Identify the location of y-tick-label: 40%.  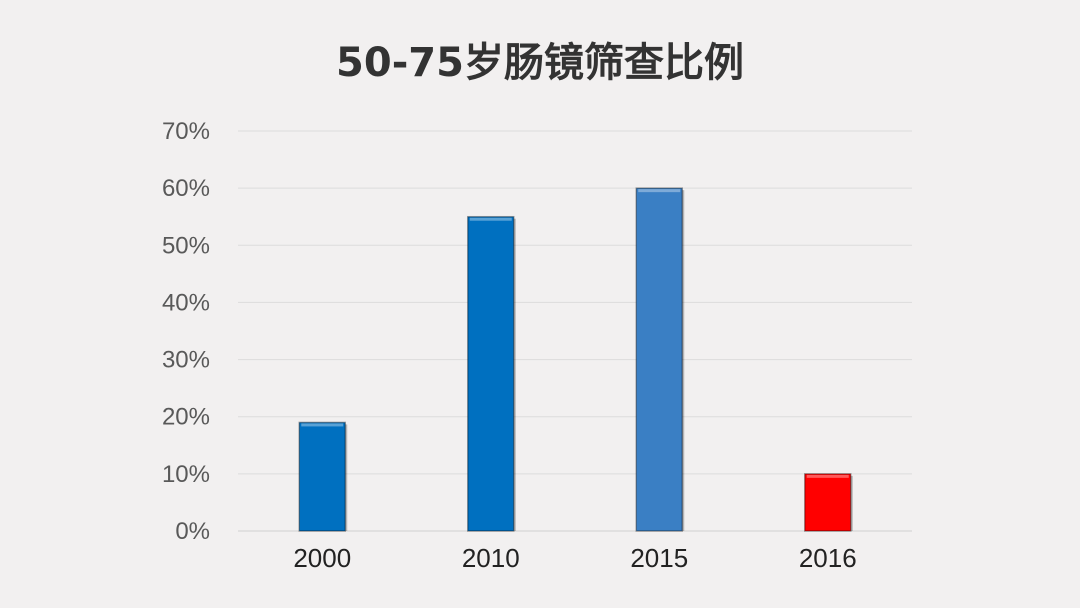
(186, 302).